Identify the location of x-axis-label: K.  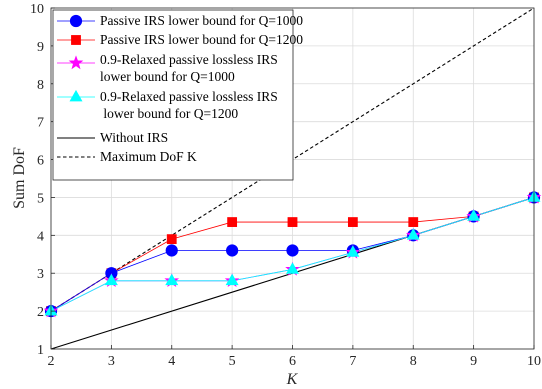
(292, 379).